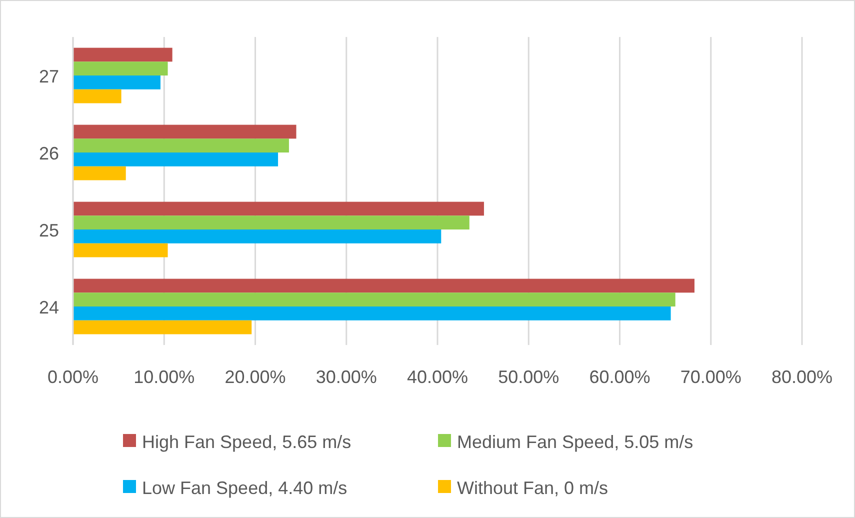 The image size is (855, 518). I want to click on y-tick-label: 26, so click(48, 154).